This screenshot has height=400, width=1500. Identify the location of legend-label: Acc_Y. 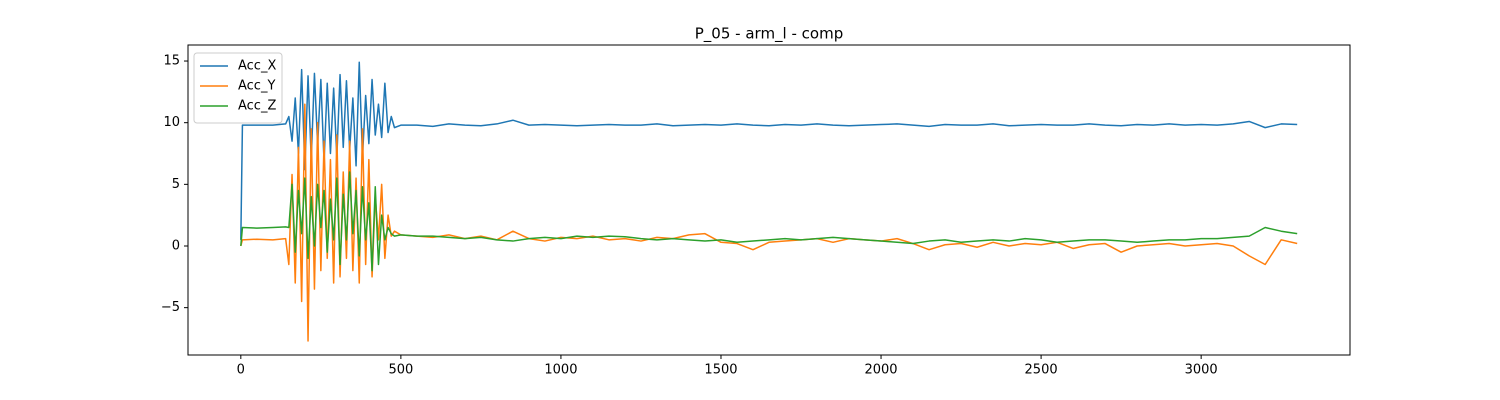
(256, 86).